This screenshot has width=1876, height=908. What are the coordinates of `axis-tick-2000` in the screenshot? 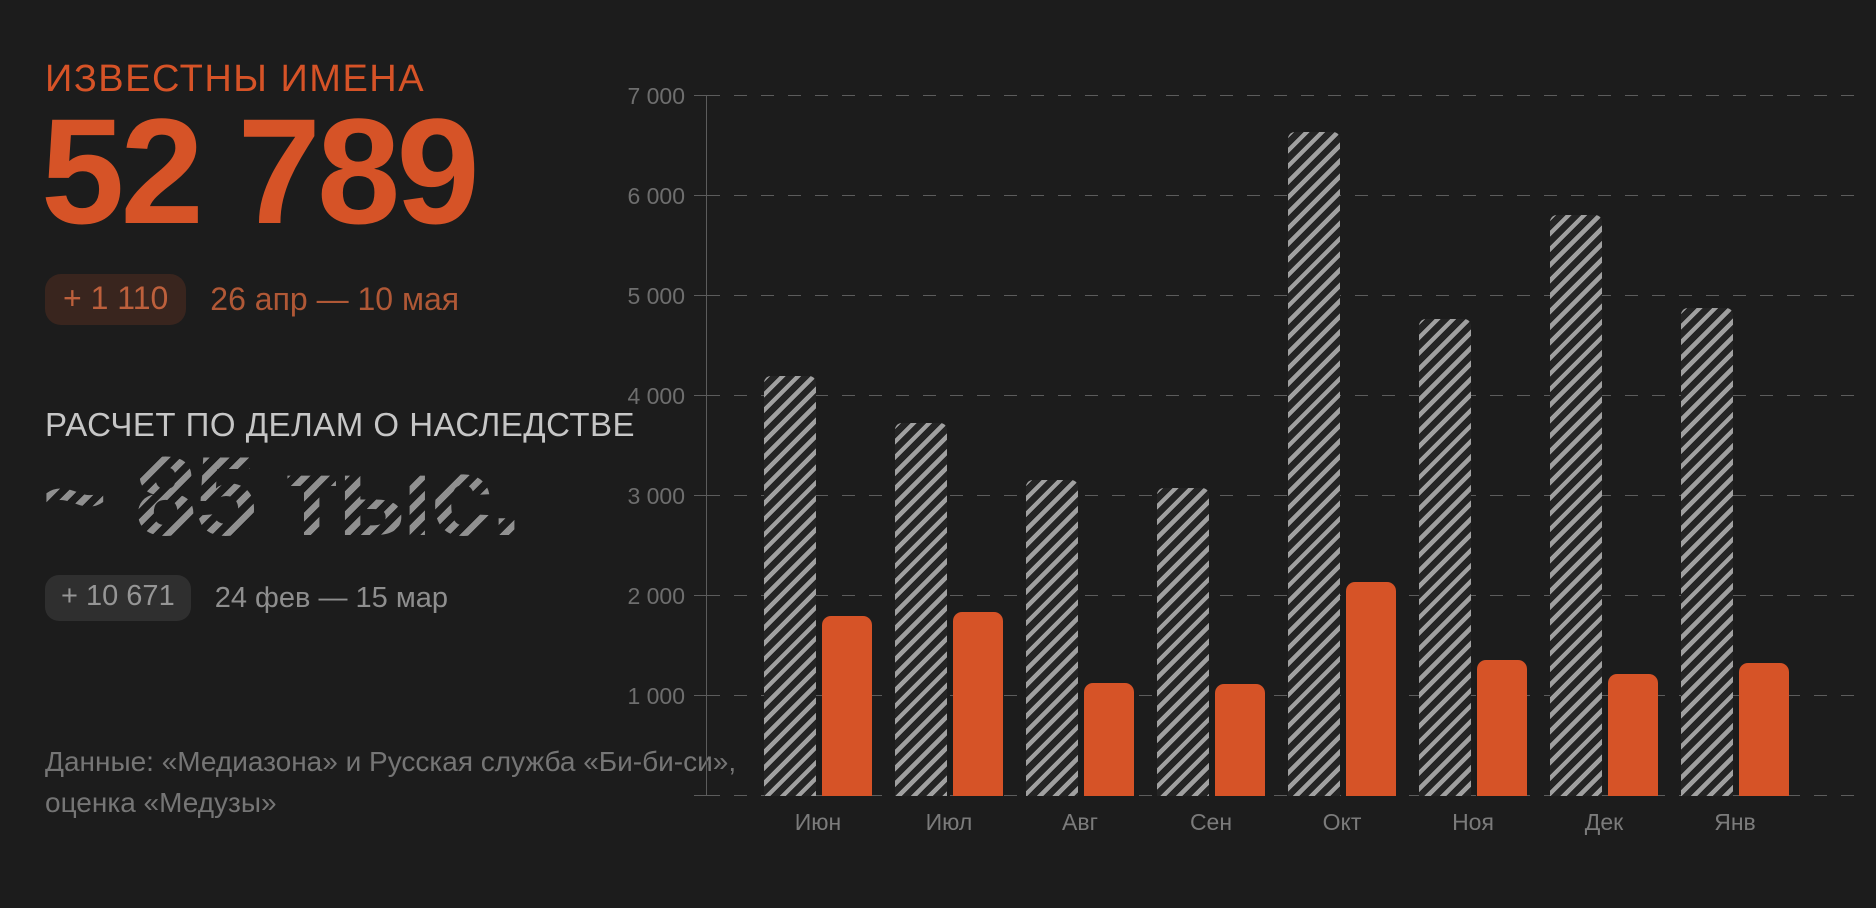 It's located at (700, 595).